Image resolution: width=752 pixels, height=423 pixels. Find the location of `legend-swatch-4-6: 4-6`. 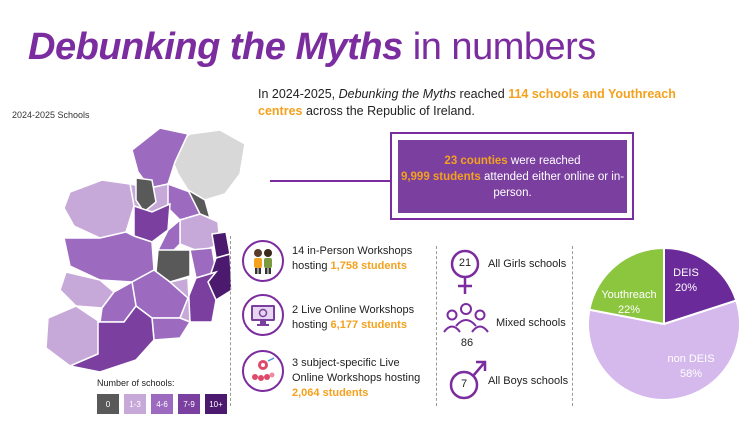

legend-swatch-4-6: 4-6 is located at coordinates (162, 404).